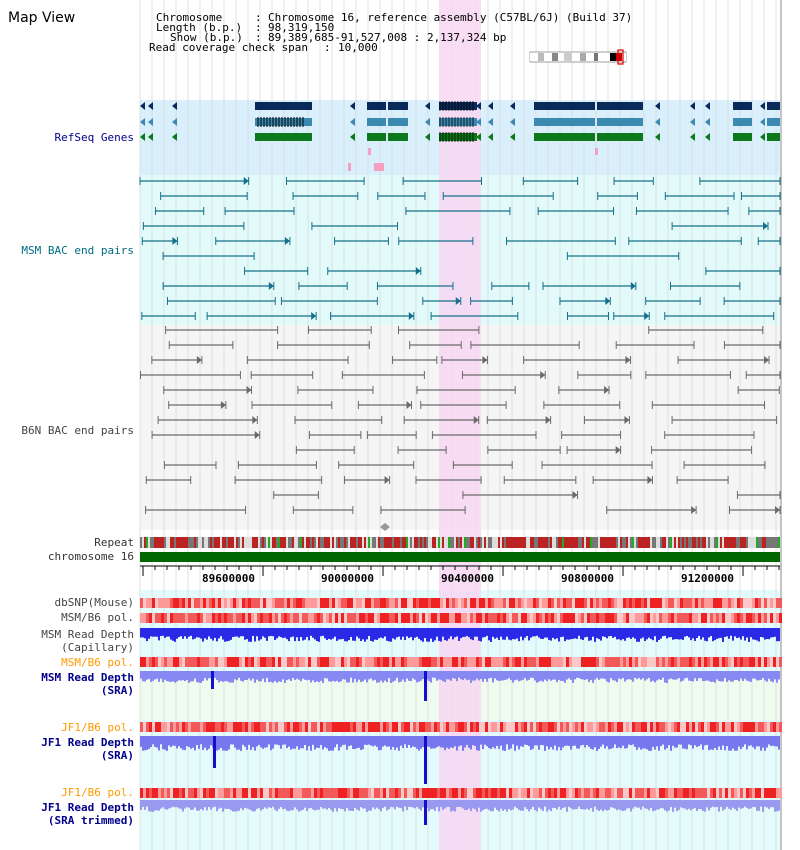  I want to click on track-label-msm-depth-sra: MSM Read Depth, so click(87, 677).